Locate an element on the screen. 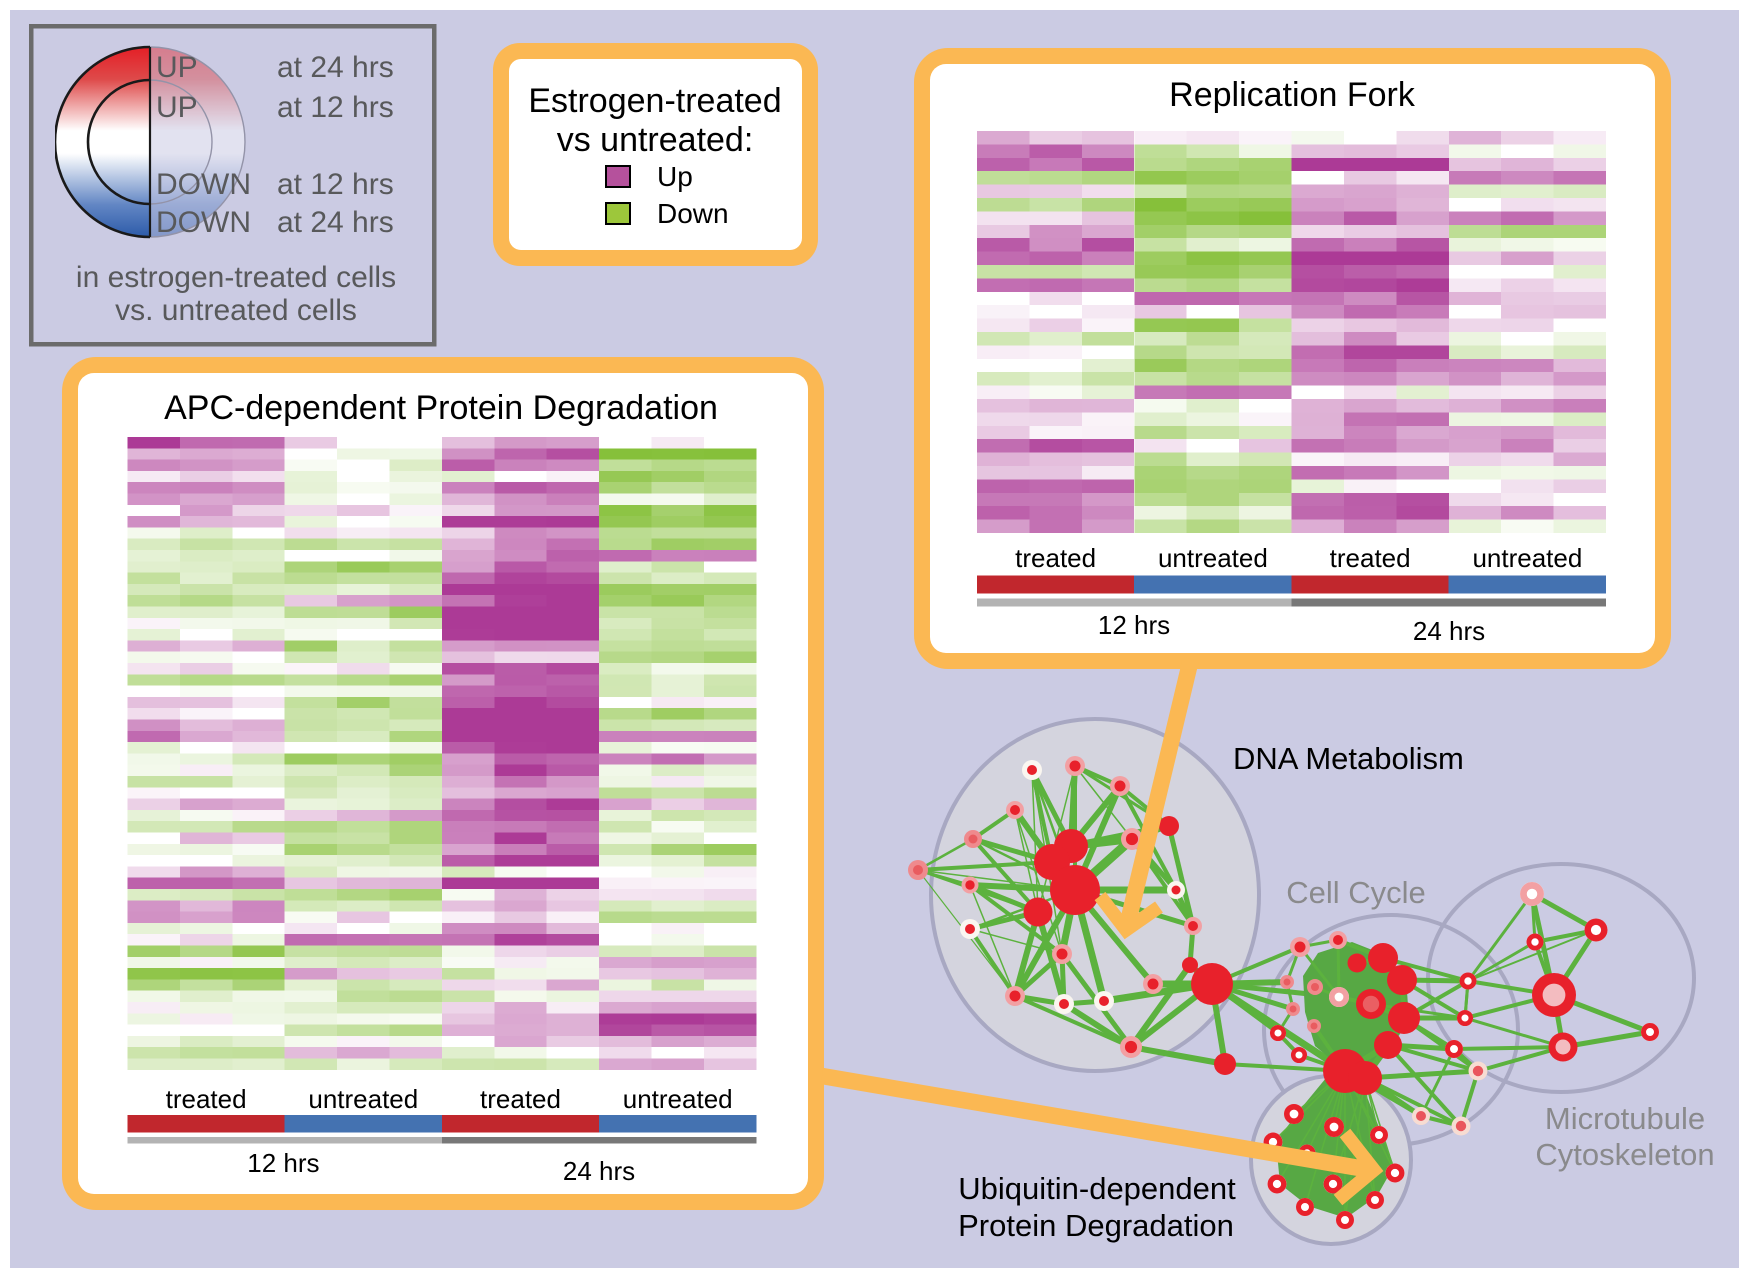 The height and width of the screenshot is (1284, 1750). svg-text: Down is located at coordinates (693, 213).